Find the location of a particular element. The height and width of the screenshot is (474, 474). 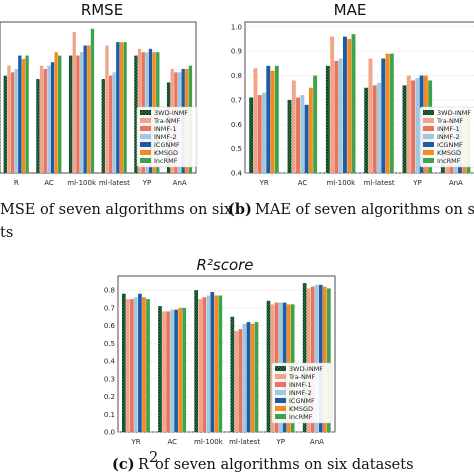

rmse-bar-icgnmf-ac is located at coordinates (52, 118).